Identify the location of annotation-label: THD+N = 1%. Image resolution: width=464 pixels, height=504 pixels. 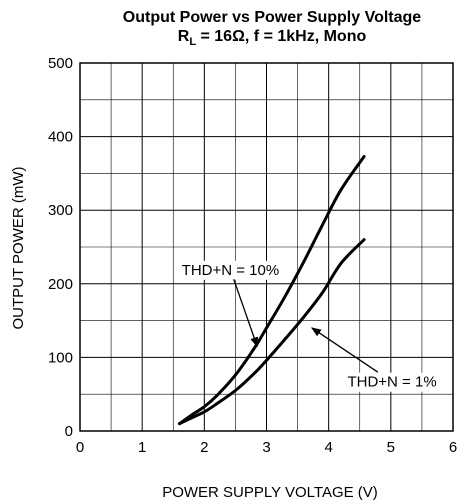
(391, 382).